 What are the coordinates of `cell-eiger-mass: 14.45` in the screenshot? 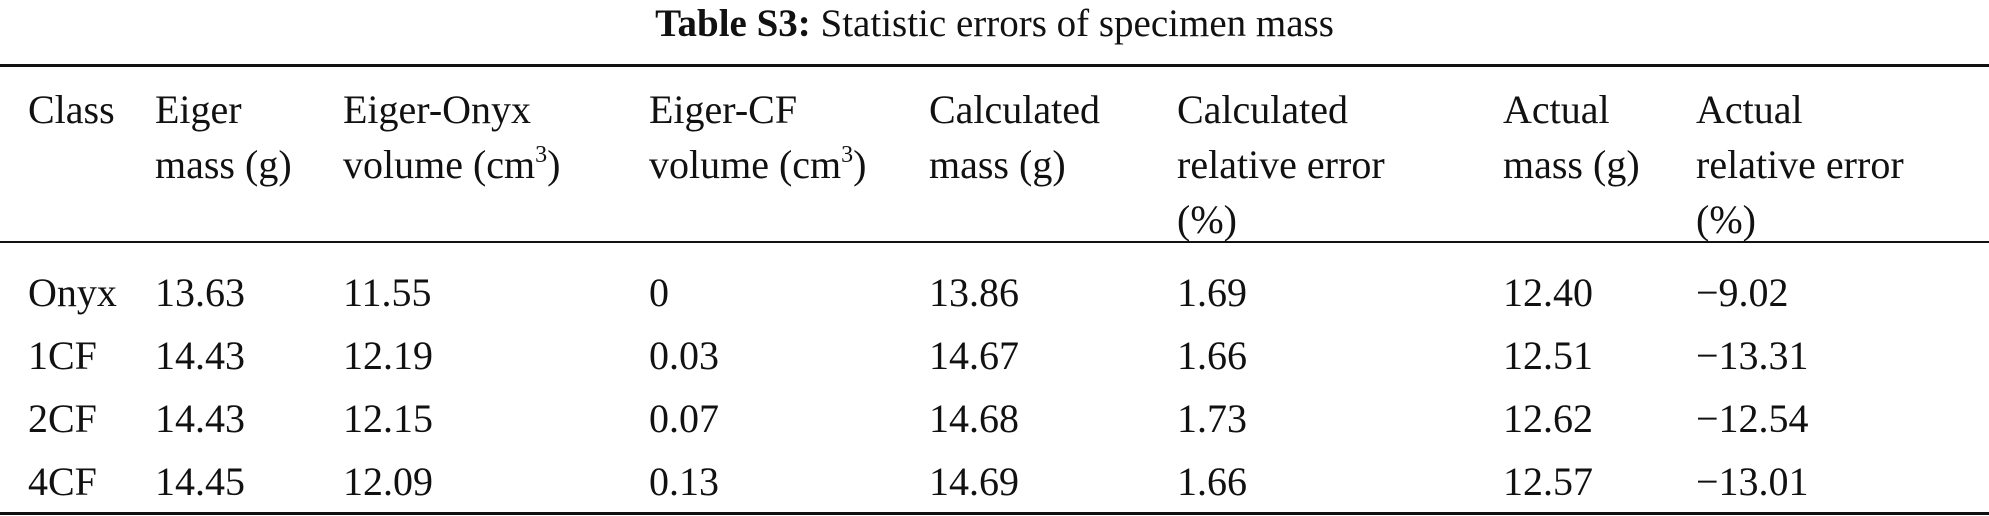 It's located at (200, 481).